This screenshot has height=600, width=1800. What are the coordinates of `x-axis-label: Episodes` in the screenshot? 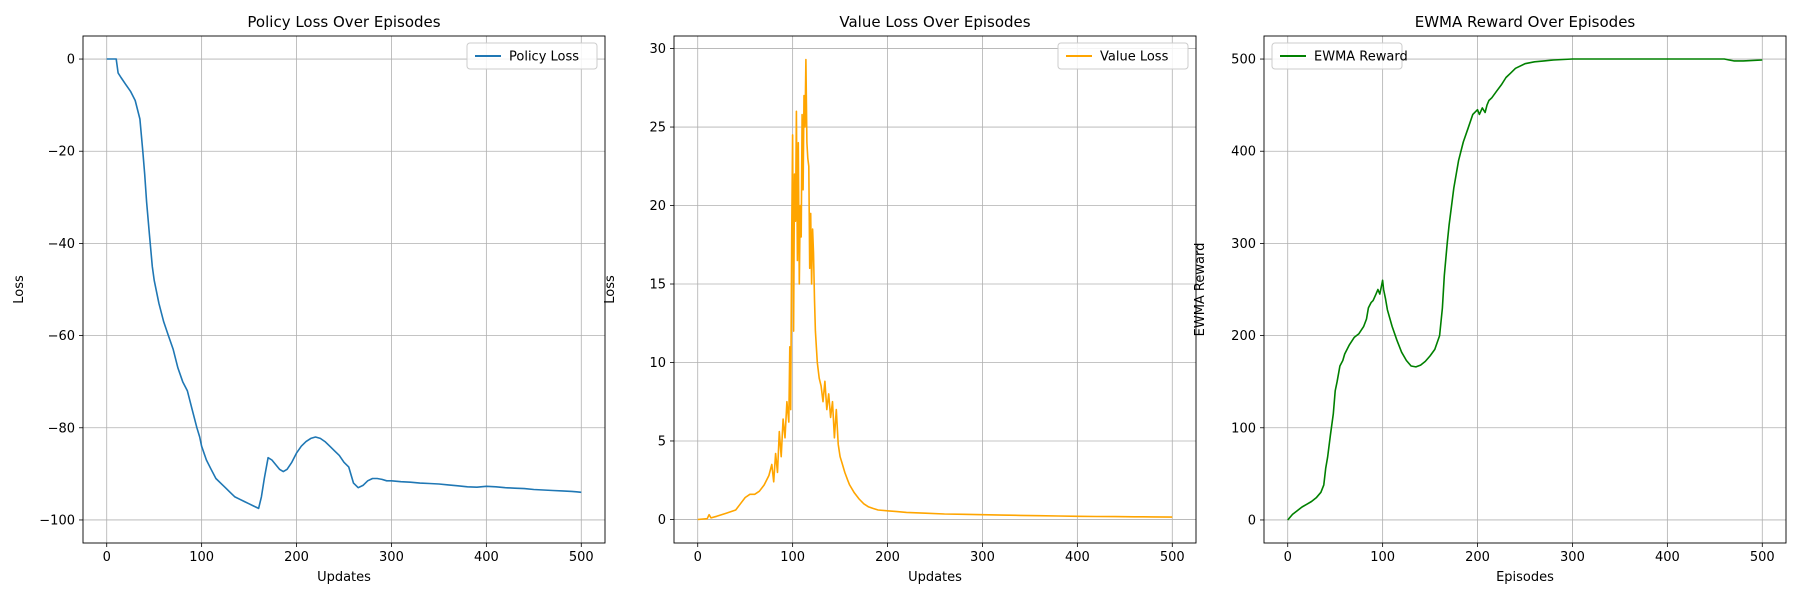 It's located at (1525, 577).